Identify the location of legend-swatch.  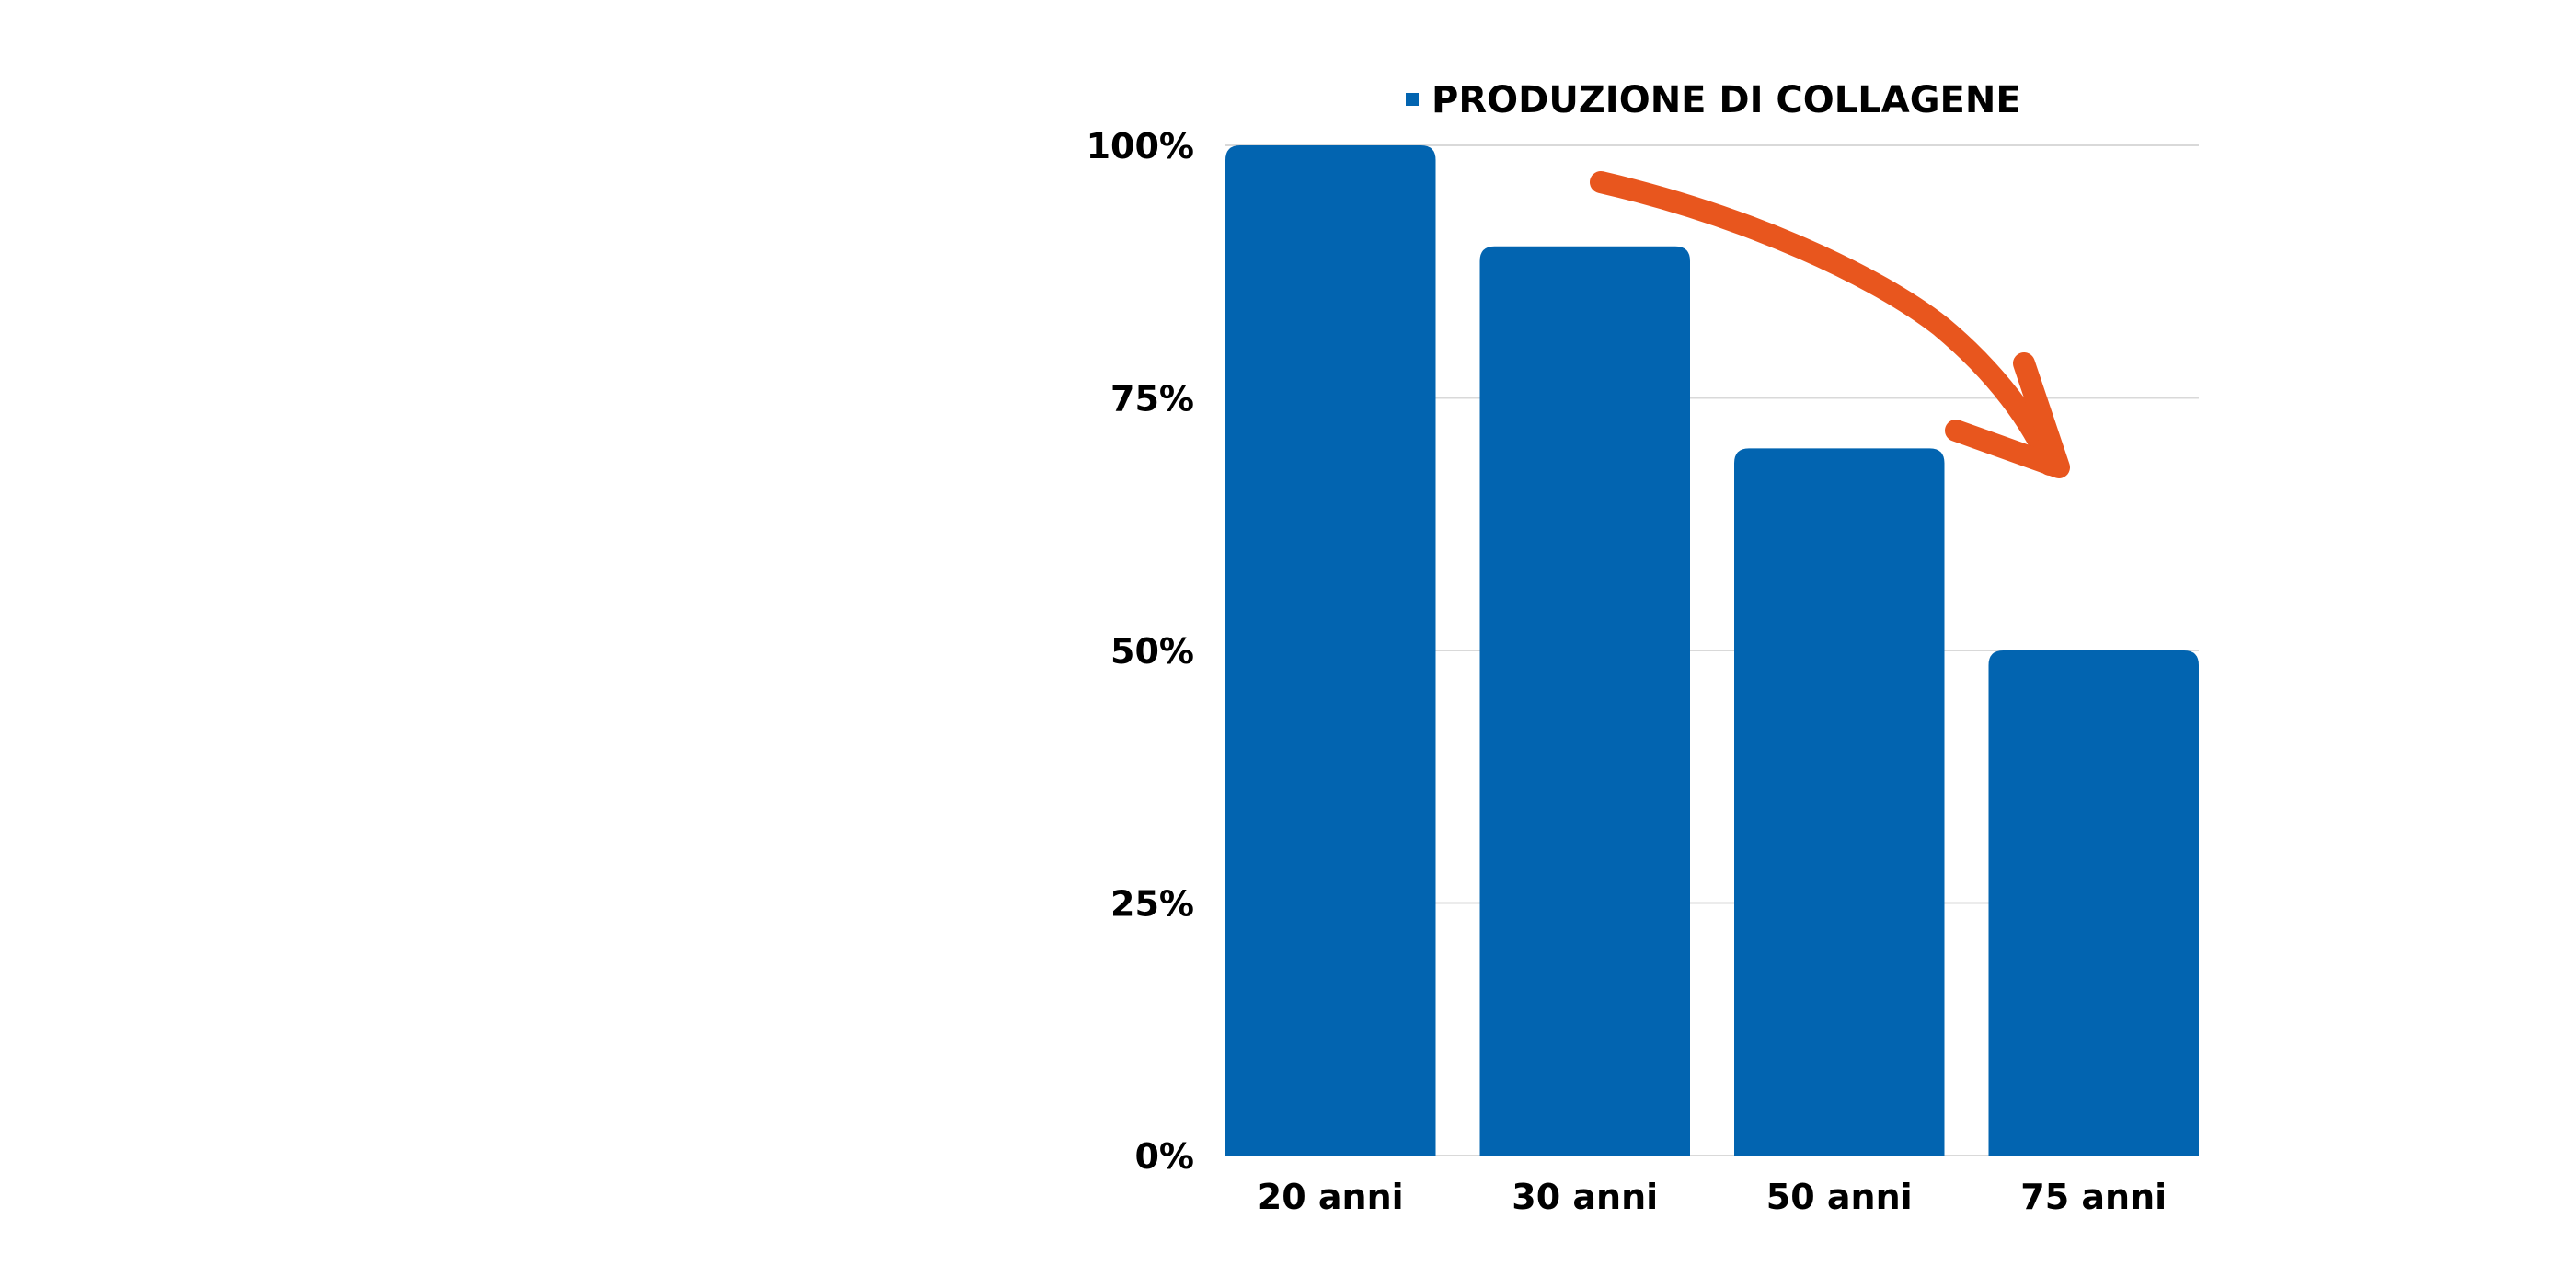
(1412, 99).